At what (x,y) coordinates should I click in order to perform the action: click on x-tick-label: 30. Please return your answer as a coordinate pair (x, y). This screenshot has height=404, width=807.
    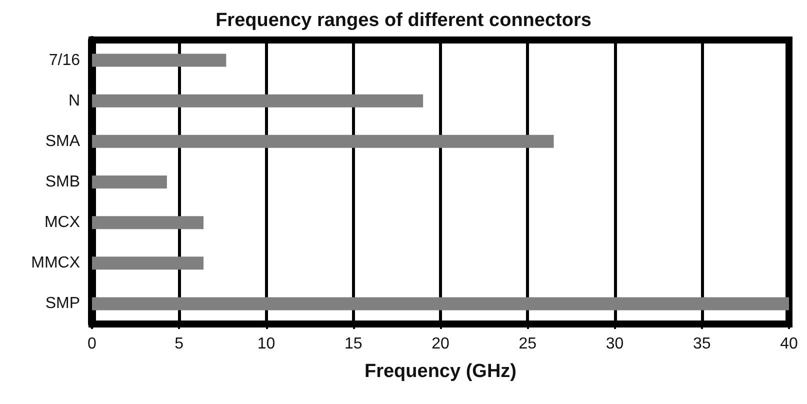
    Looking at the image, I should click on (615, 344).